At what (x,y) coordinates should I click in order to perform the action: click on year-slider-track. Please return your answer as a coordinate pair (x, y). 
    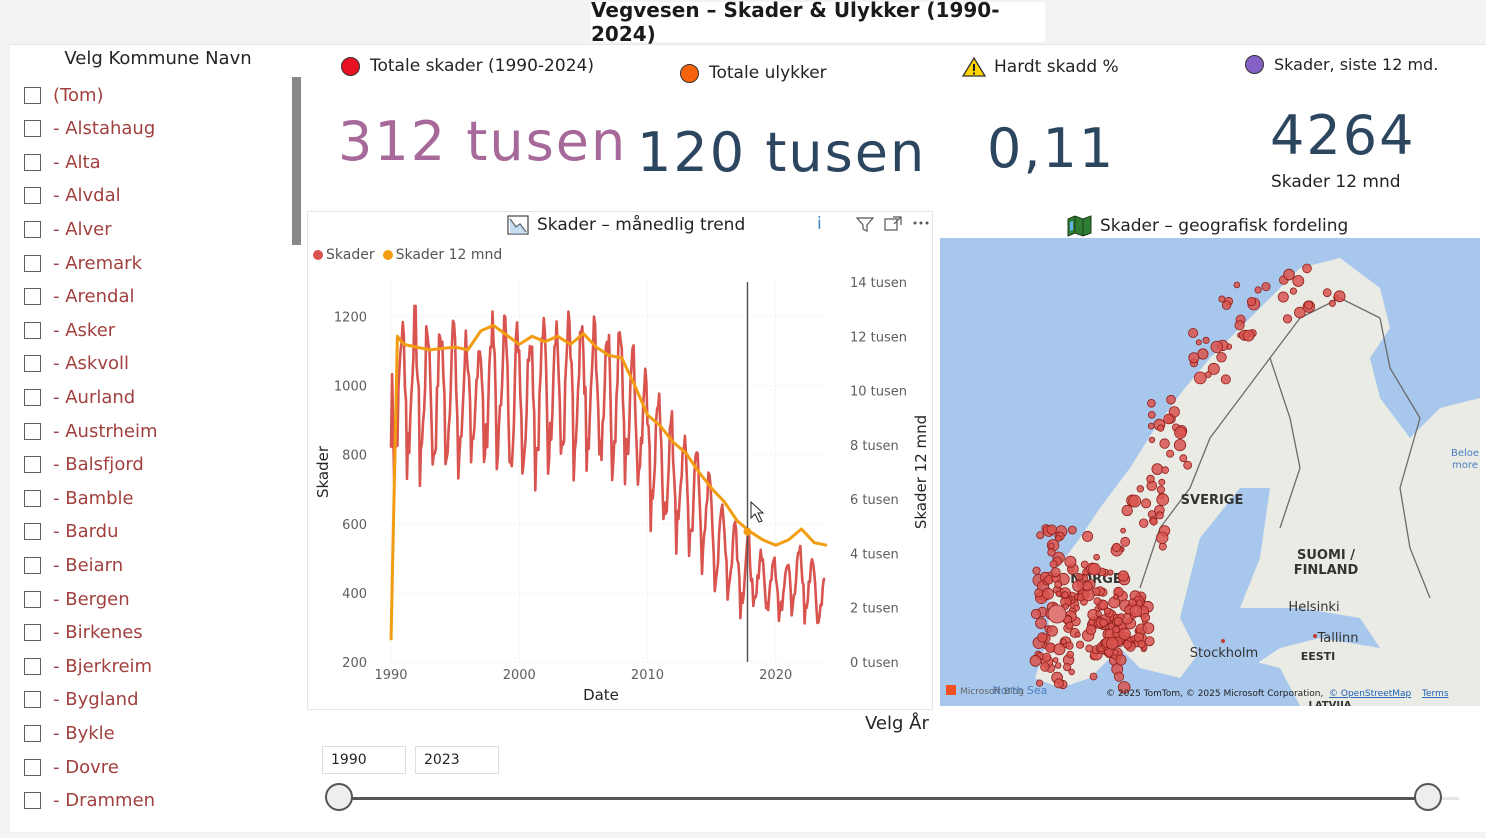
    Looking at the image, I should click on (884, 798).